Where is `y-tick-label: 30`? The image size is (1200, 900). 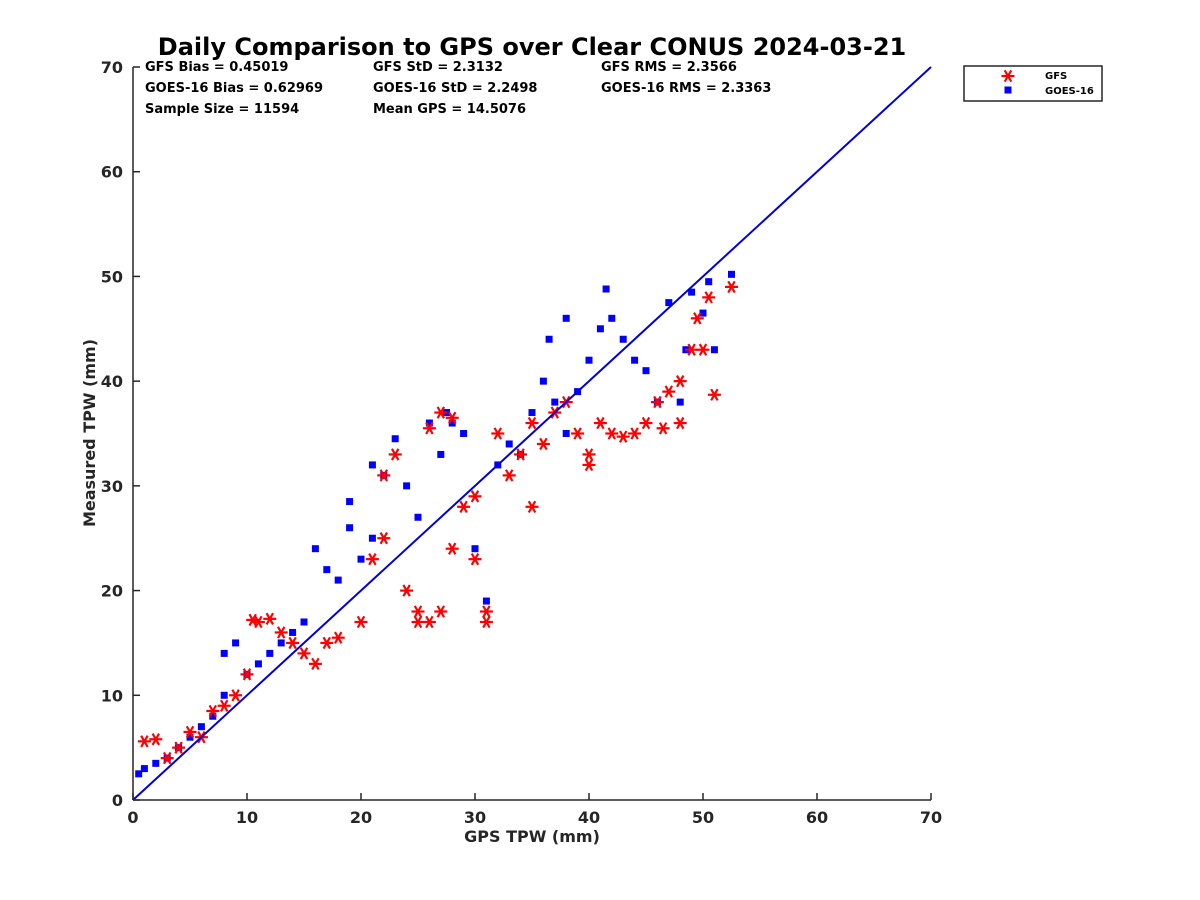
y-tick-label: 30 is located at coordinates (112, 486).